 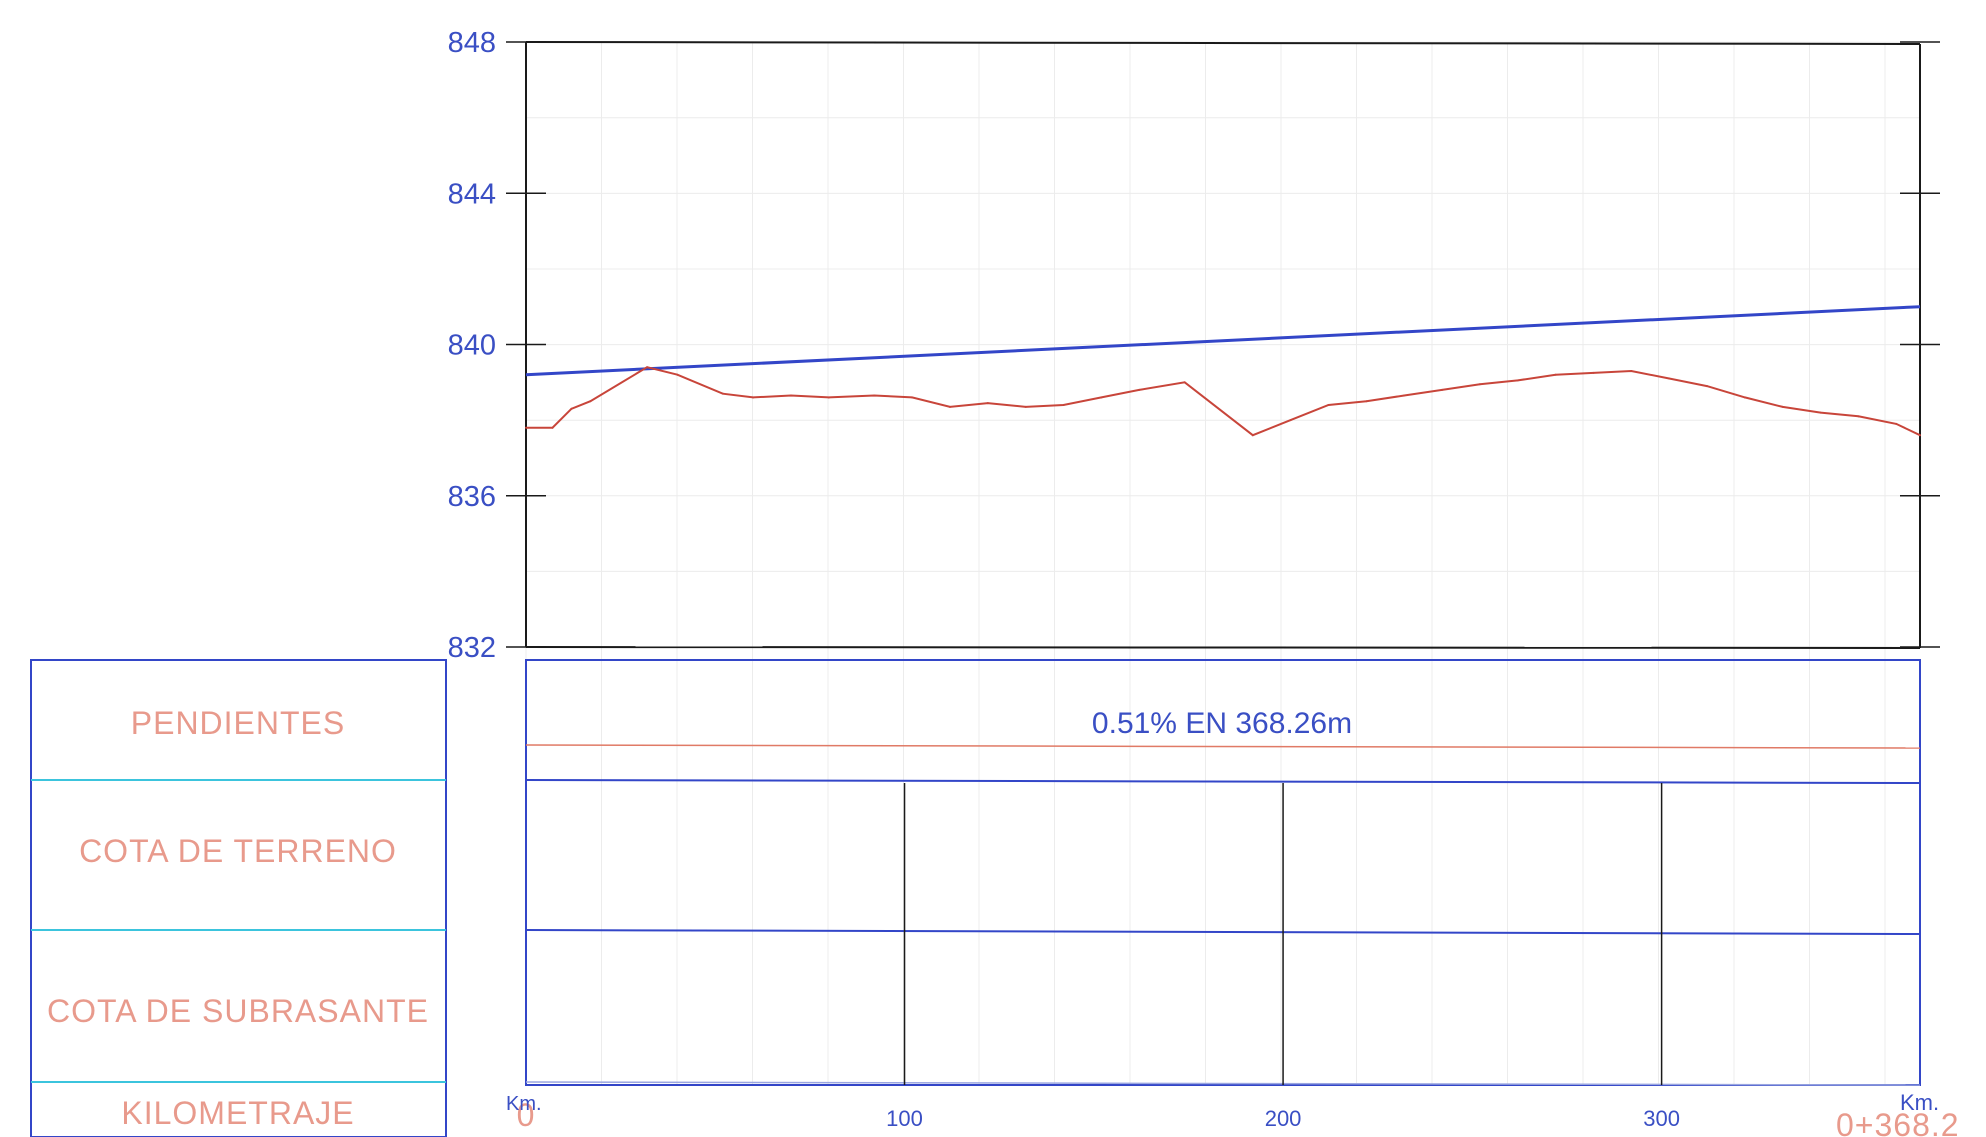 I want to click on series-subrasante-line, so click(x=1223, y=341).